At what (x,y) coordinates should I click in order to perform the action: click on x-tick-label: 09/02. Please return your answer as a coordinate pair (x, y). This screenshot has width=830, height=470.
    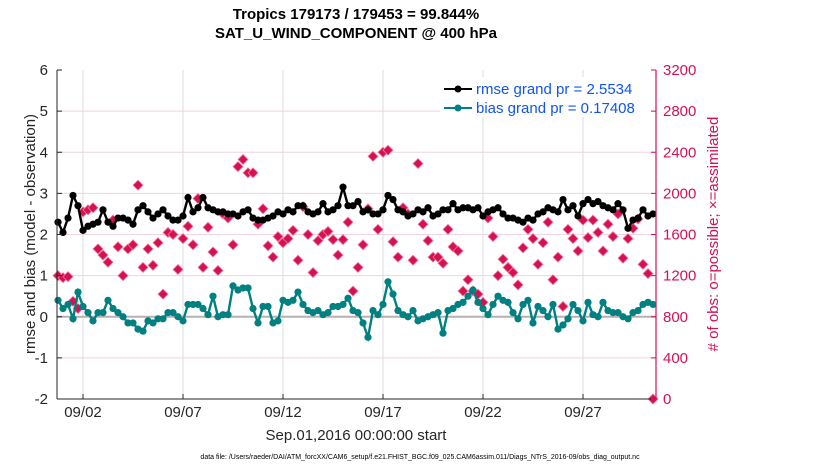
    Looking at the image, I should click on (83, 412).